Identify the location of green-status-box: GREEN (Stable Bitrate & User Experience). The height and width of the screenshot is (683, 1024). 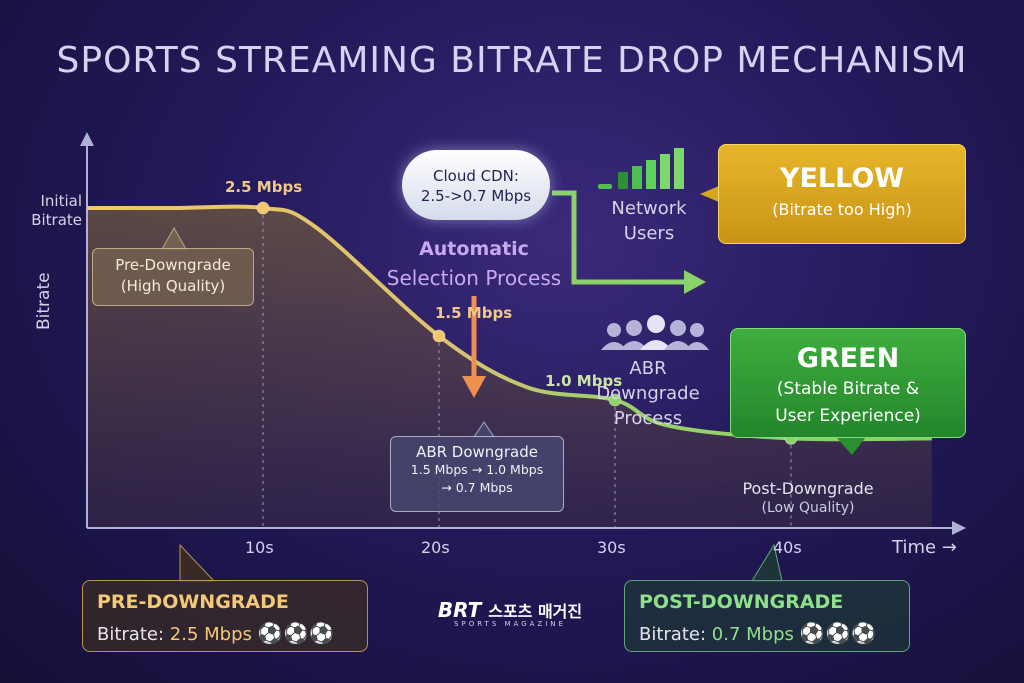
(848, 383).